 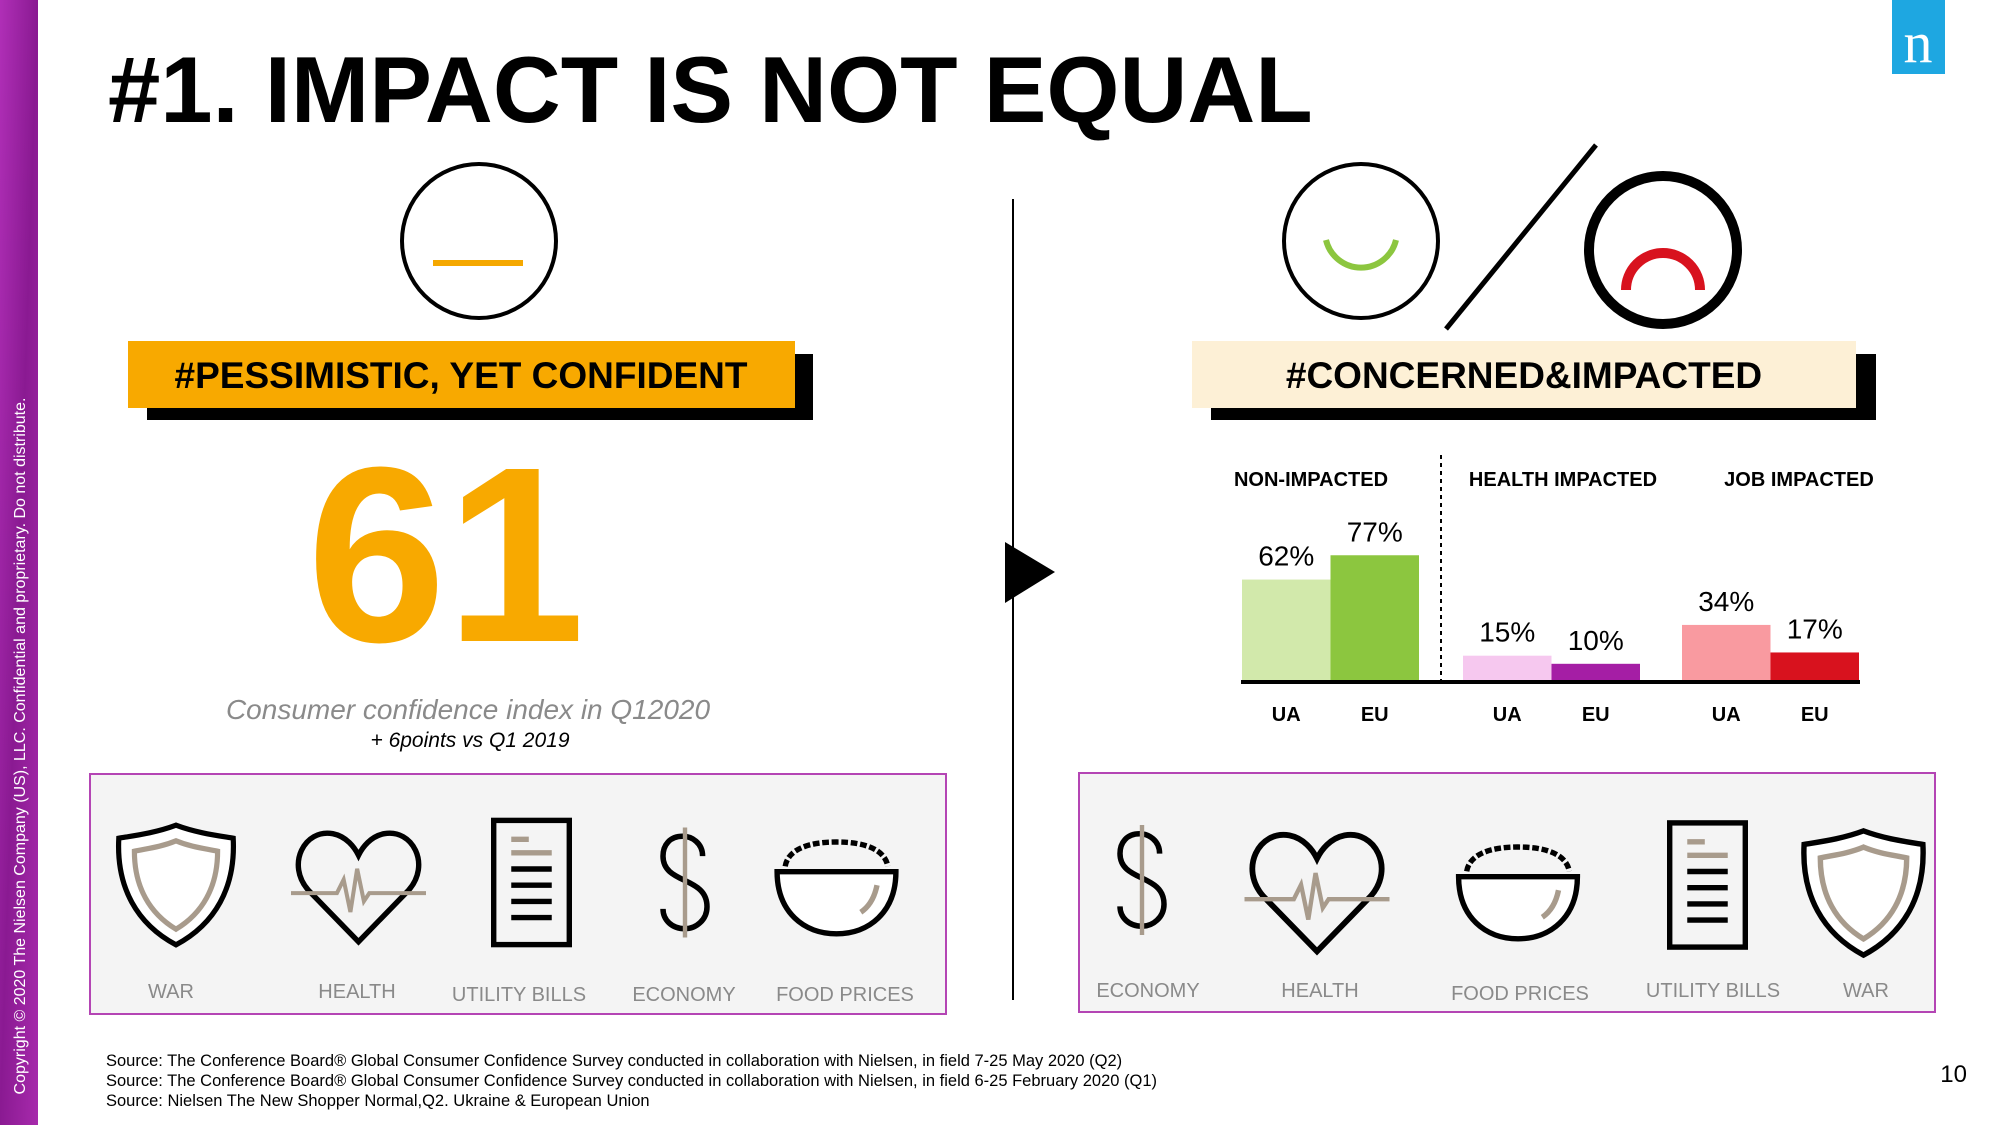 I want to click on value-label: 62%, so click(x=1286, y=556).